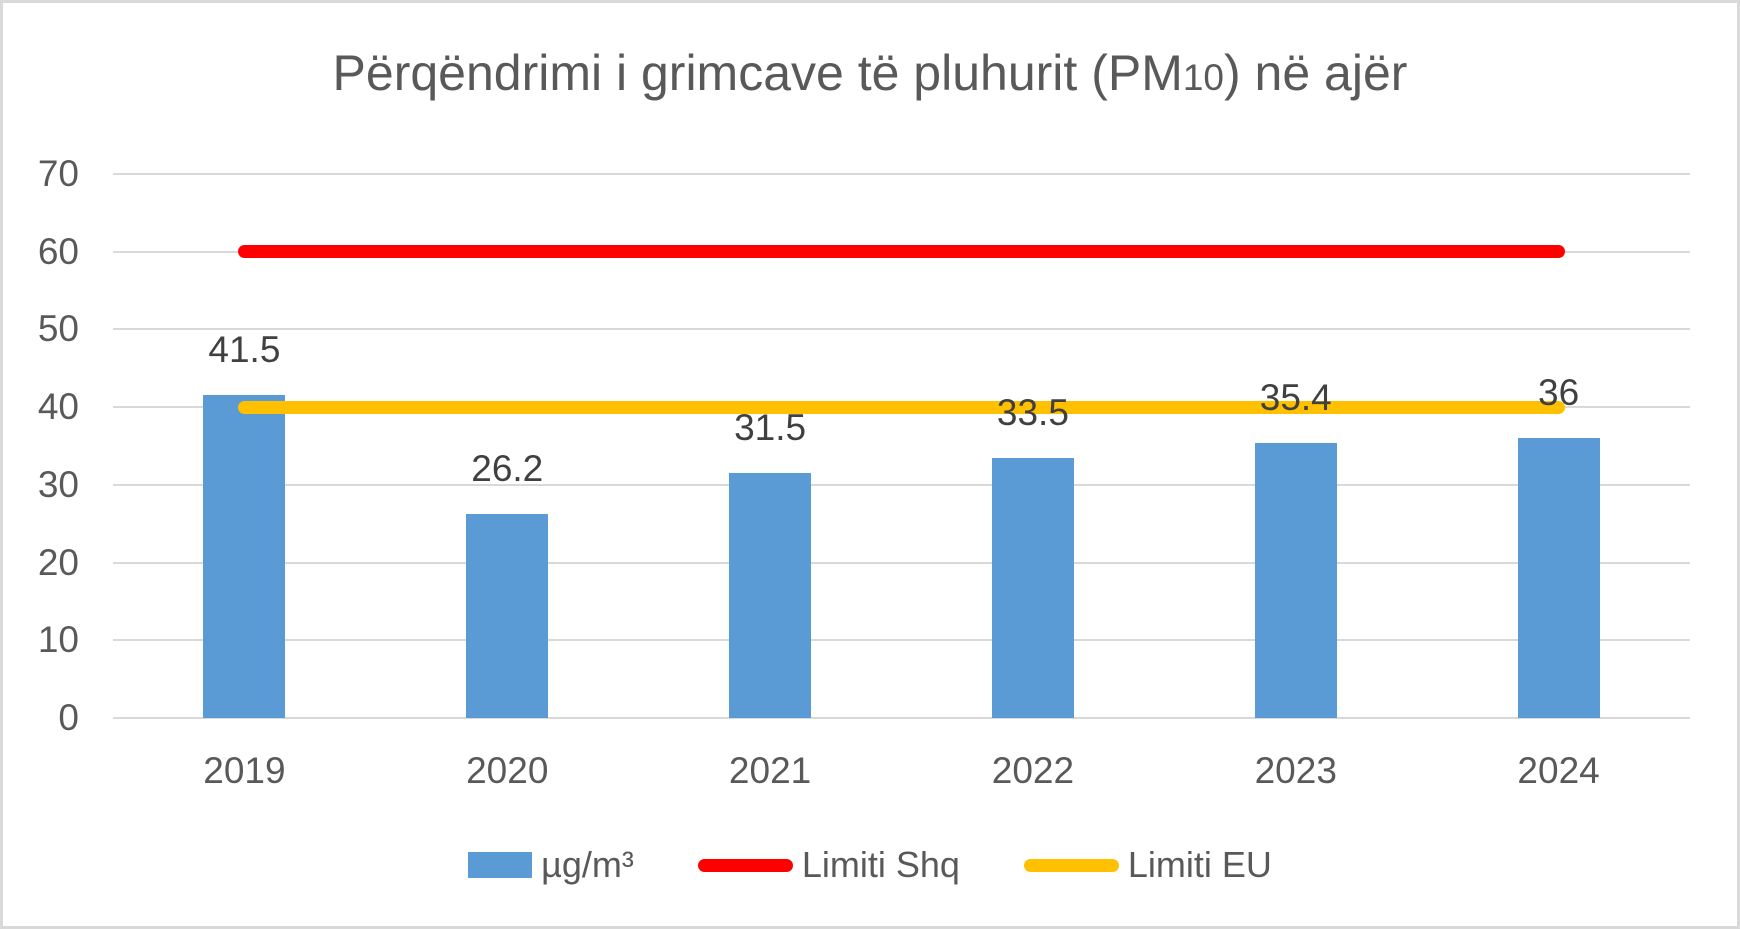 This screenshot has width=1740, height=929. I want to click on bar-2020, so click(507, 616).